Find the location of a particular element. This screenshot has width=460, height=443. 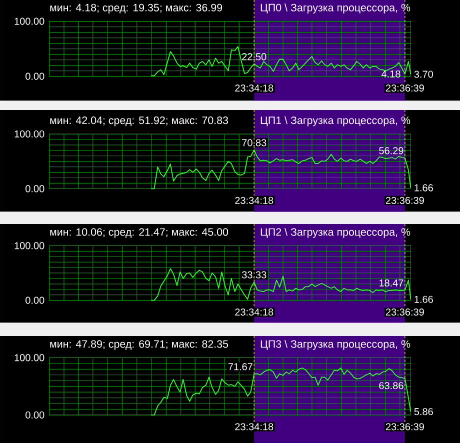

annotation: 18.47 is located at coordinates (391, 282).